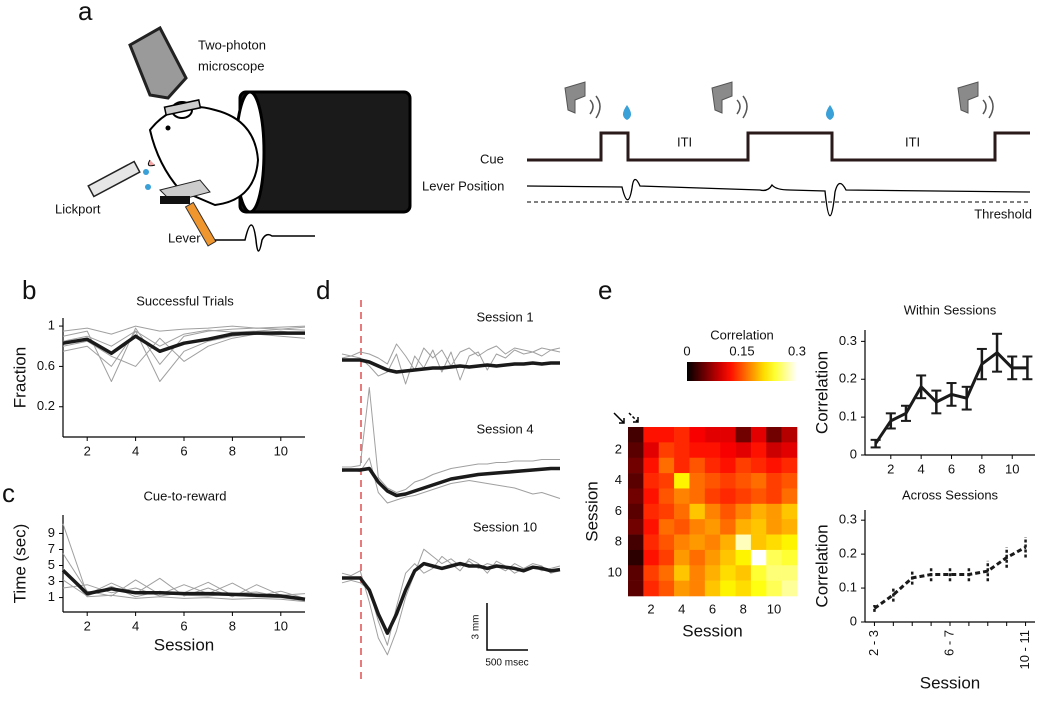 This screenshot has width=1050, height=711. Describe the element at coordinates (463, 185) in the screenshot. I see `lever-position-label: Lever Position` at that location.